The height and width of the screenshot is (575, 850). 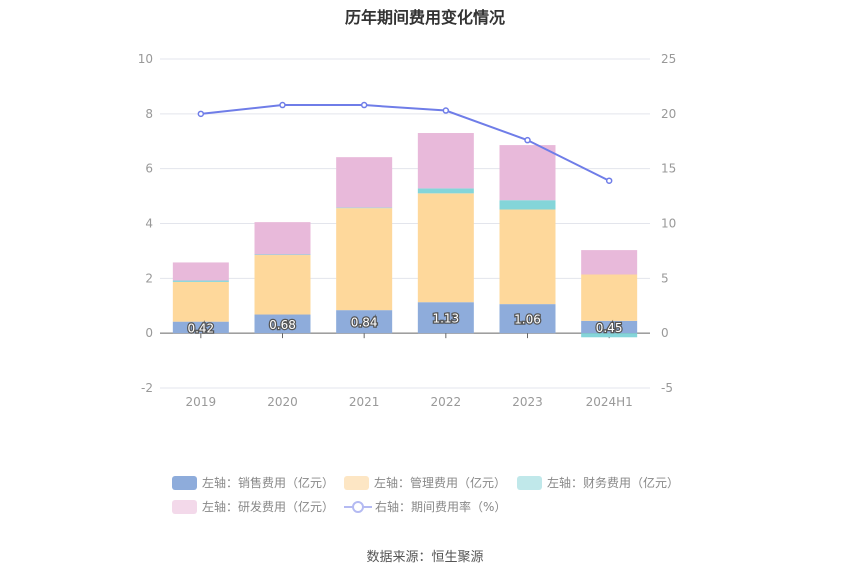 I want to click on x-tick-label: 2024H1, so click(x=609, y=402).